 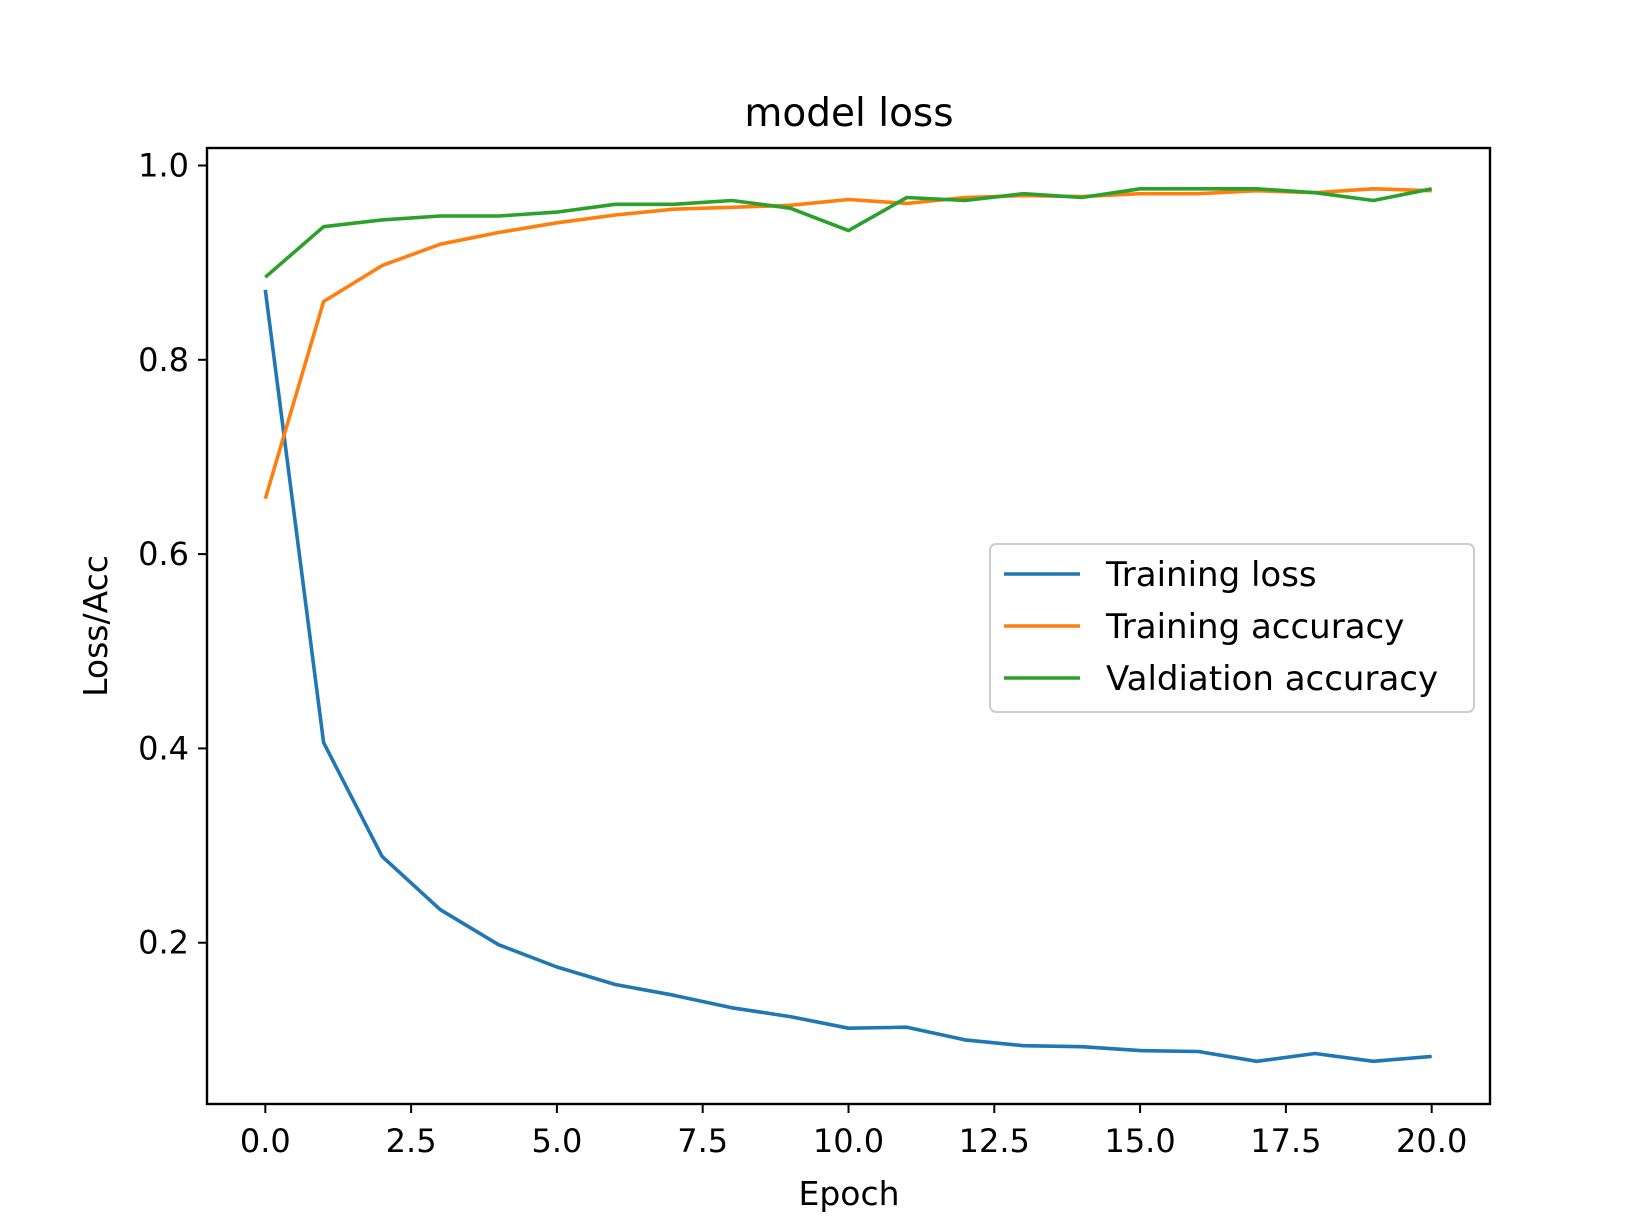 I want to click on x-axis: 0.0 2.5 5.0 7.5 10.0 12.5 15.0 17.5 20.0, so click(x=853, y=1132).